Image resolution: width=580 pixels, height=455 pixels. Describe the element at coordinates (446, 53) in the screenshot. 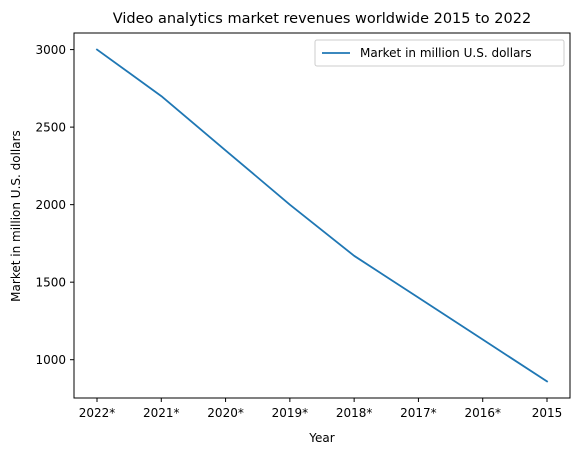

I see `legend-label: Market in million U.S. dollars` at that location.